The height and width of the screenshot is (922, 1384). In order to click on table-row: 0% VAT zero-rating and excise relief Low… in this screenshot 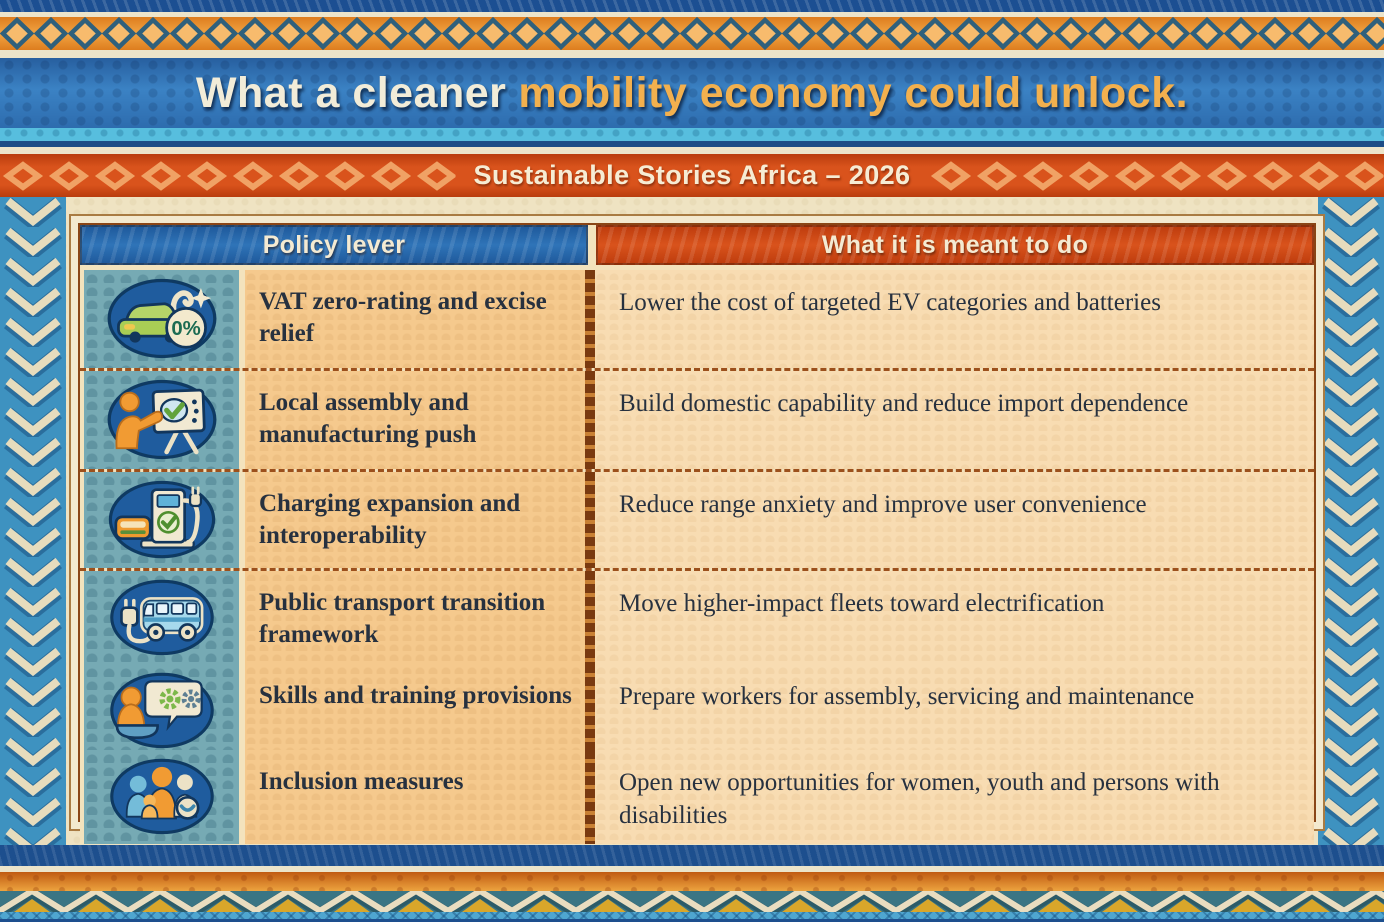, I will do `click(697, 320)`.